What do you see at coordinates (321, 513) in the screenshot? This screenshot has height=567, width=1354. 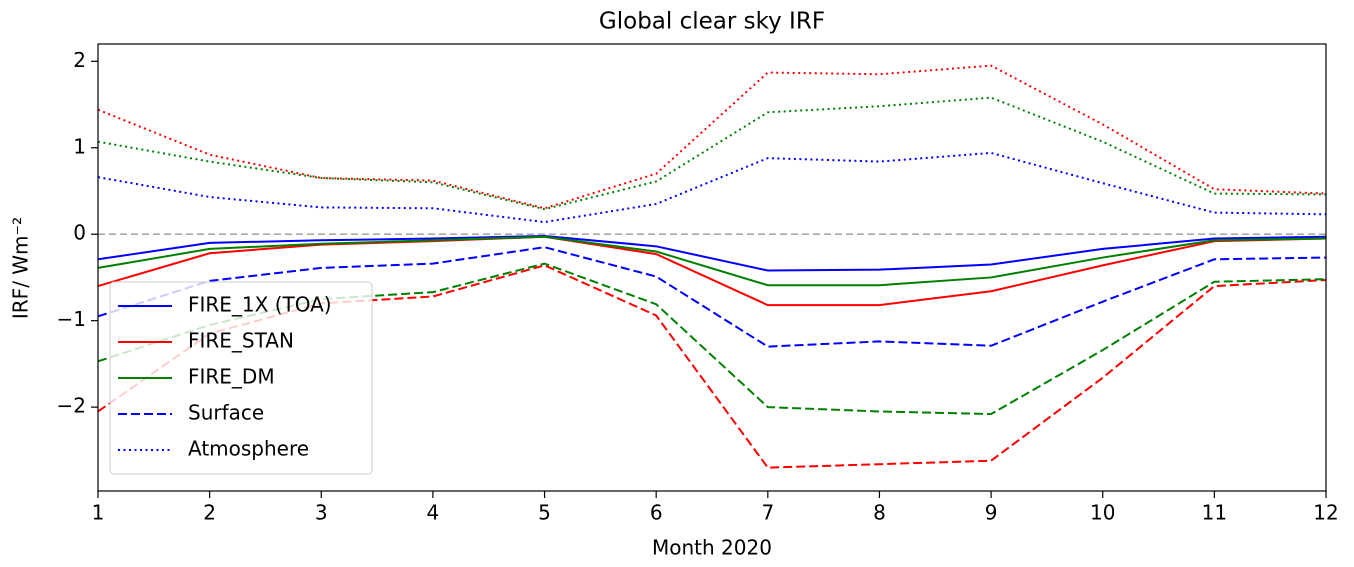 I see `x-tick-label: 3` at bounding box center [321, 513].